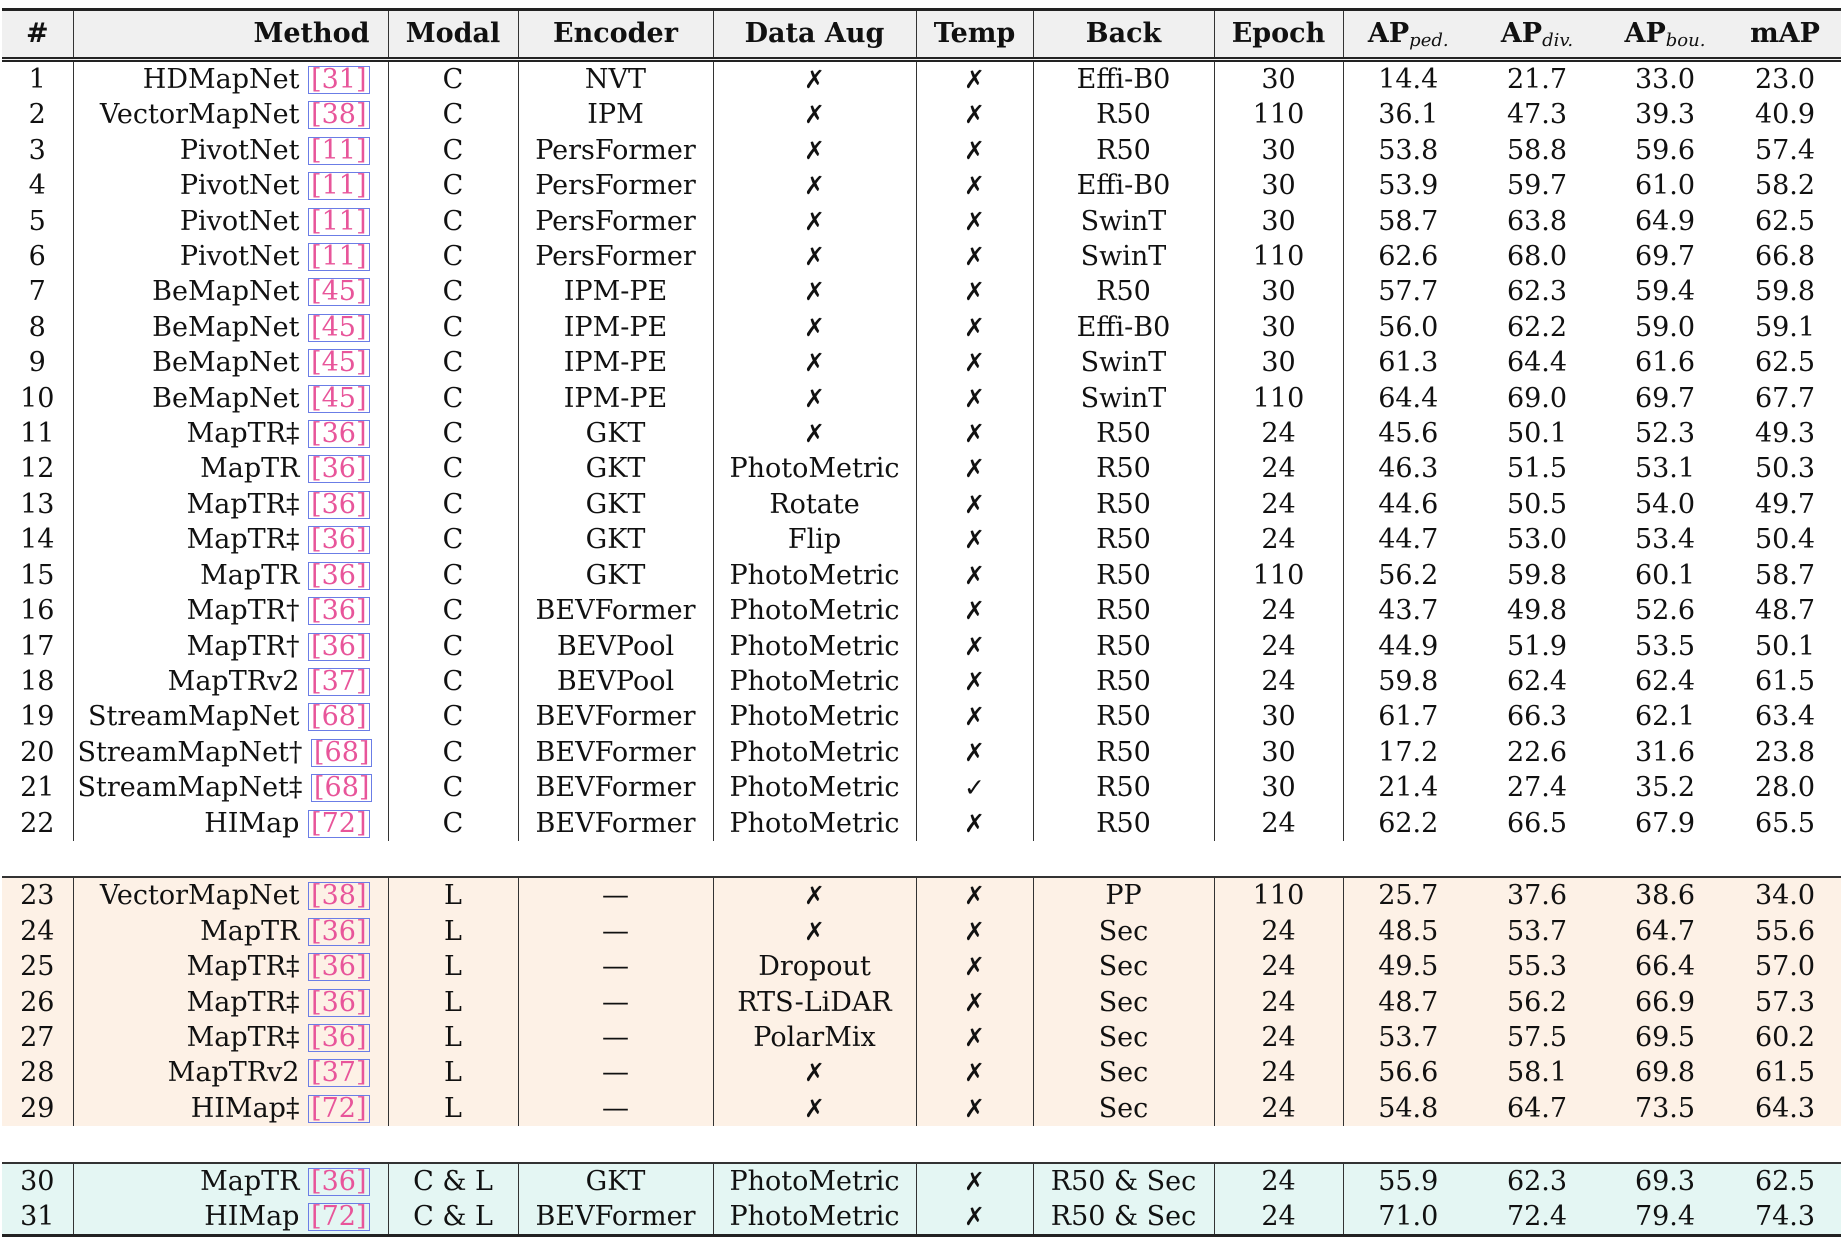  Describe the element at coordinates (339, 80) in the screenshot. I see `citation-link: [31]` at that location.